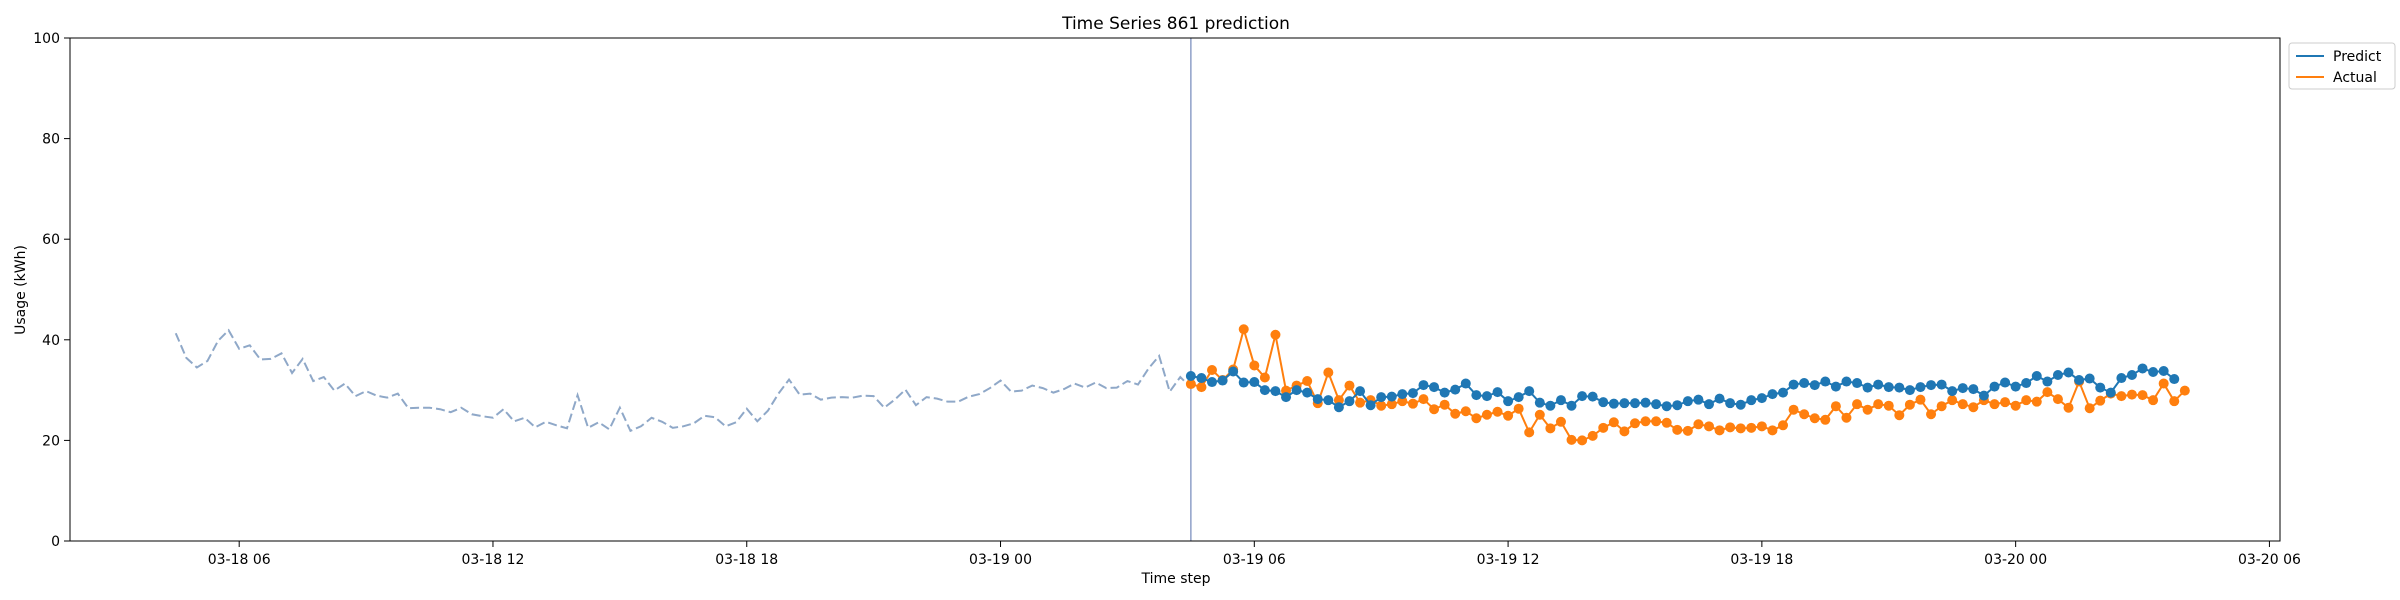  Describe the element at coordinates (746, 560) in the screenshot. I see `x-tick-label-2: 03-18 18` at that location.